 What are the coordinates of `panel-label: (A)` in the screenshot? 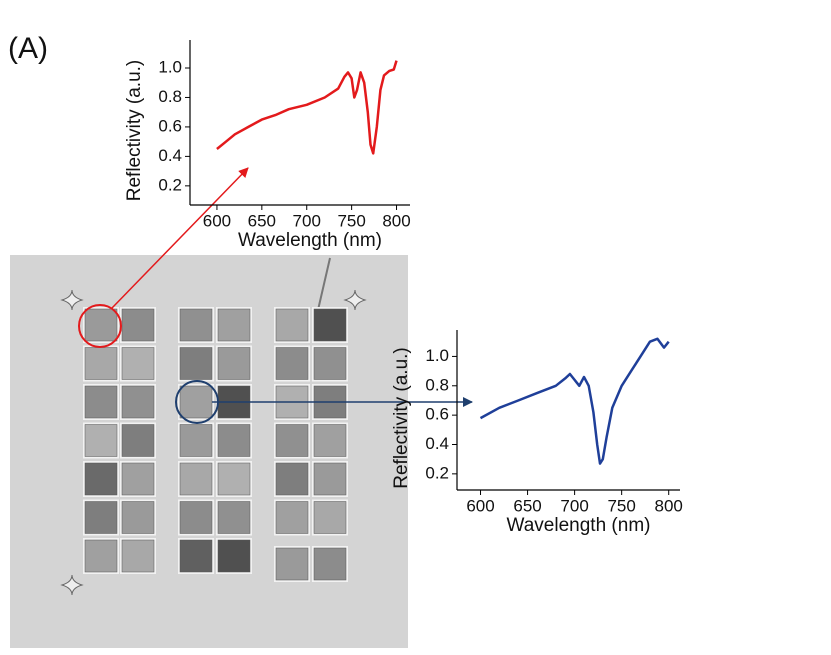 It's located at (28, 48).